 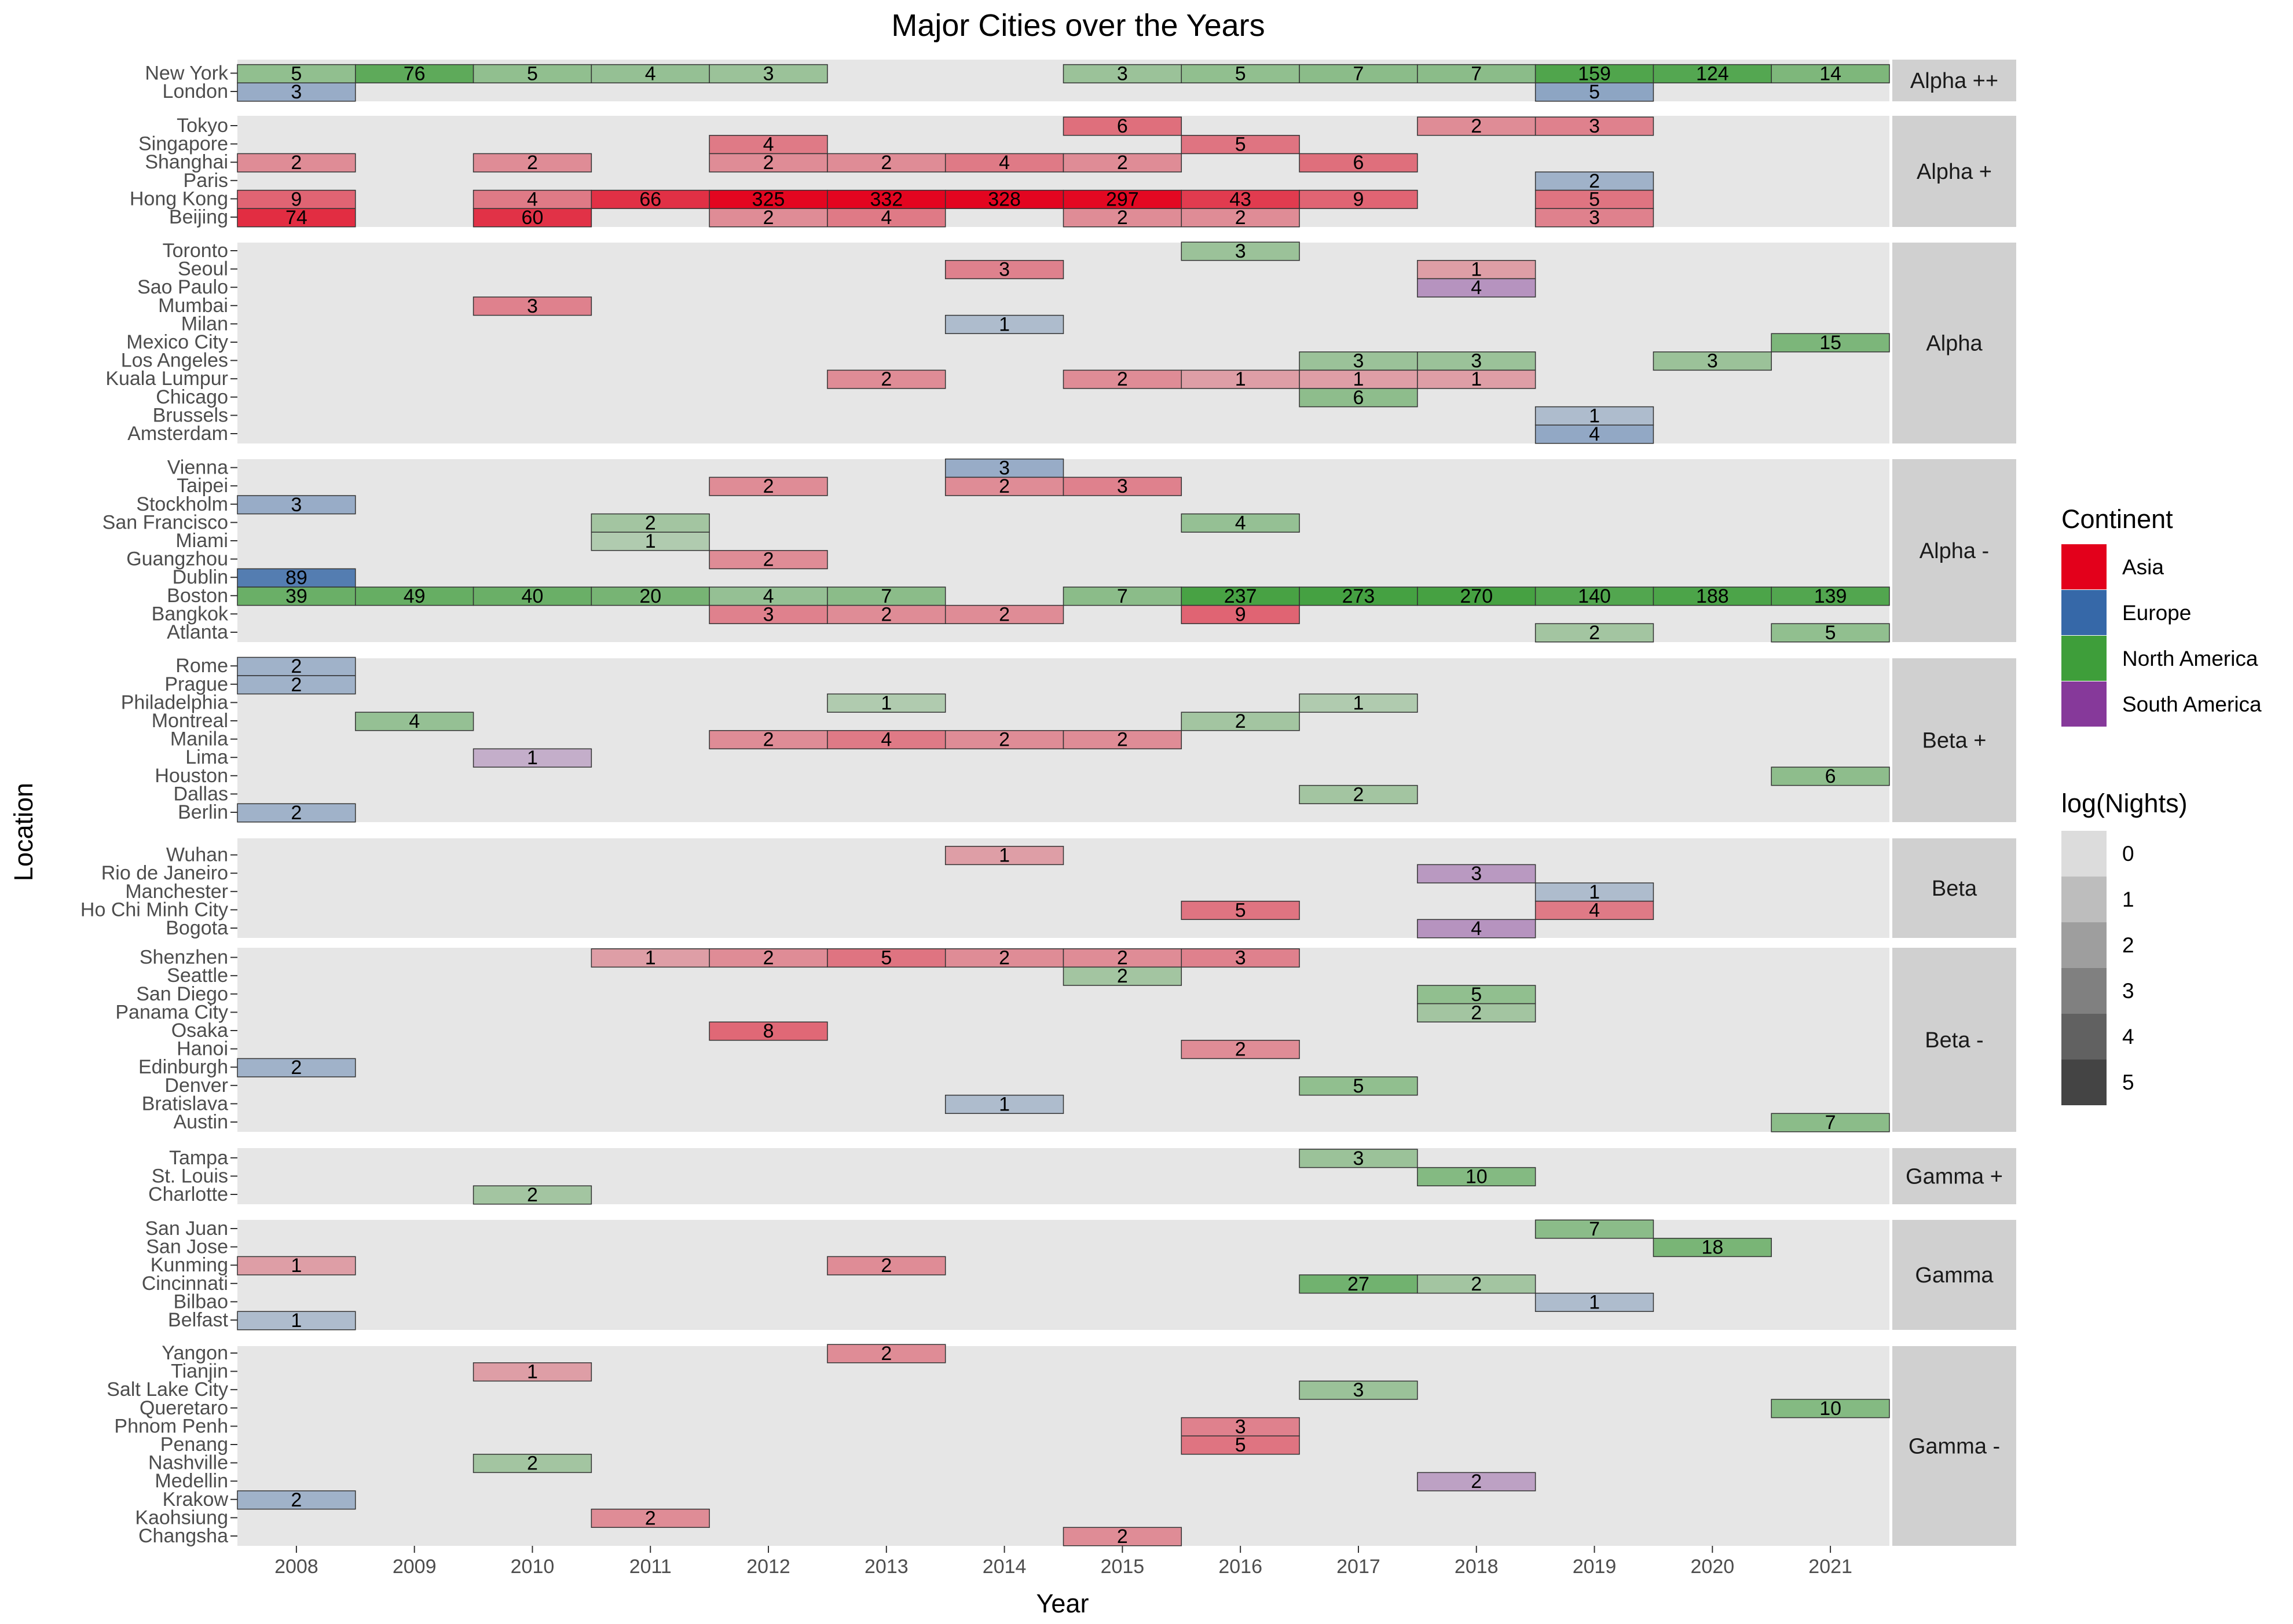 I want to click on cell-value-label: 10, so click(x=1830, y=1409).